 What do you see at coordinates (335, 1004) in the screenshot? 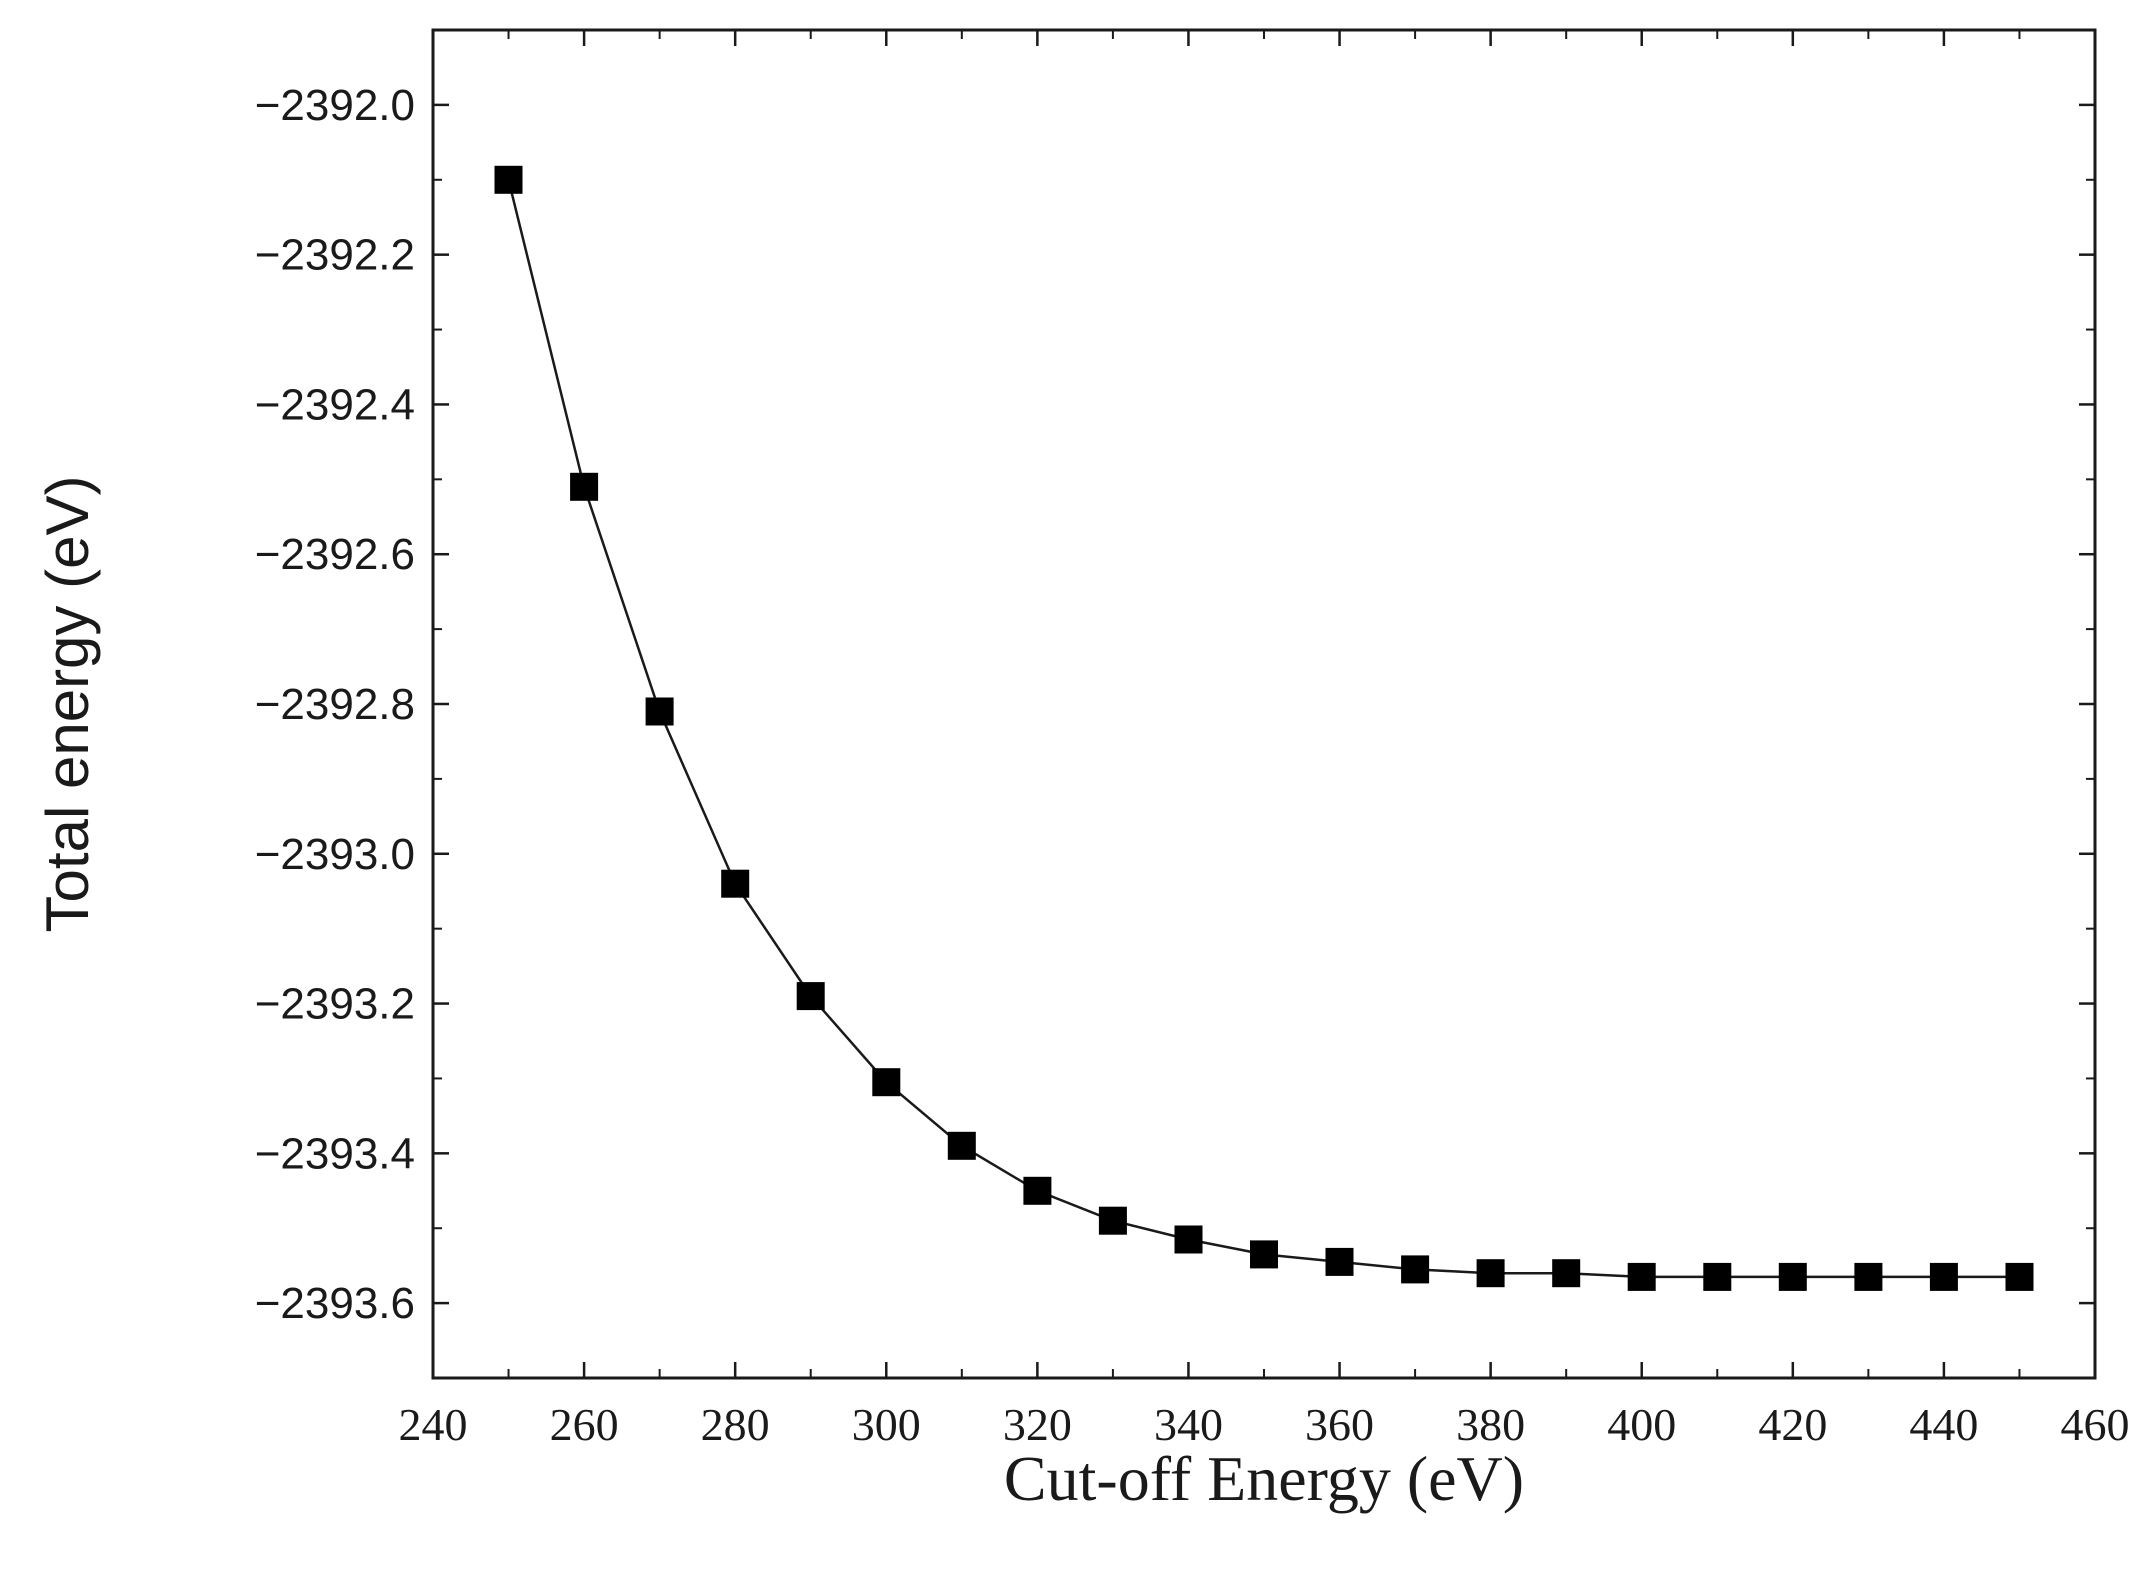
I see `y-tick-label: −2393.2` at bounding box center [335, 1004].